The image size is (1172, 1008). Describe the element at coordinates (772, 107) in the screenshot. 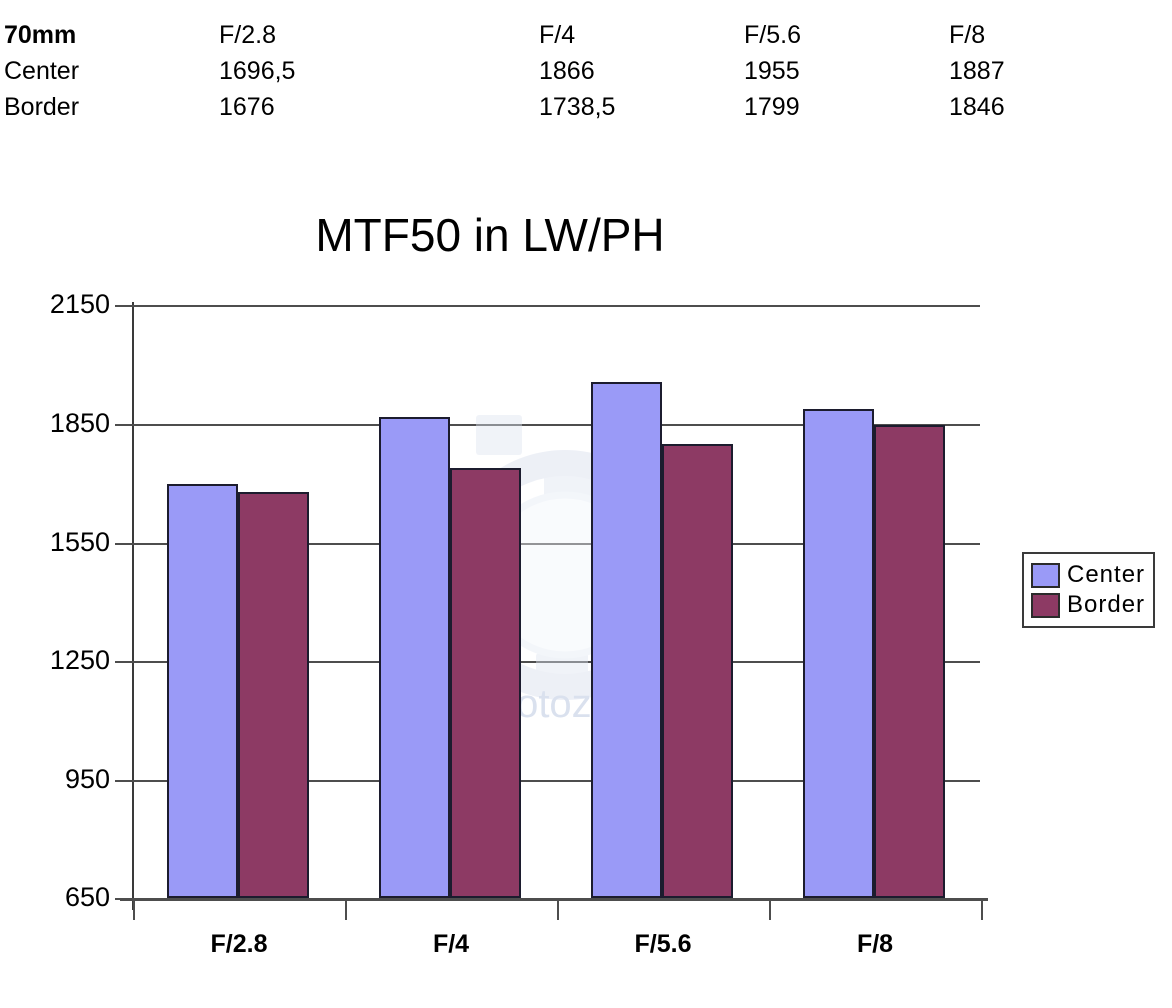

I see `table-cell: 1799` at that location.